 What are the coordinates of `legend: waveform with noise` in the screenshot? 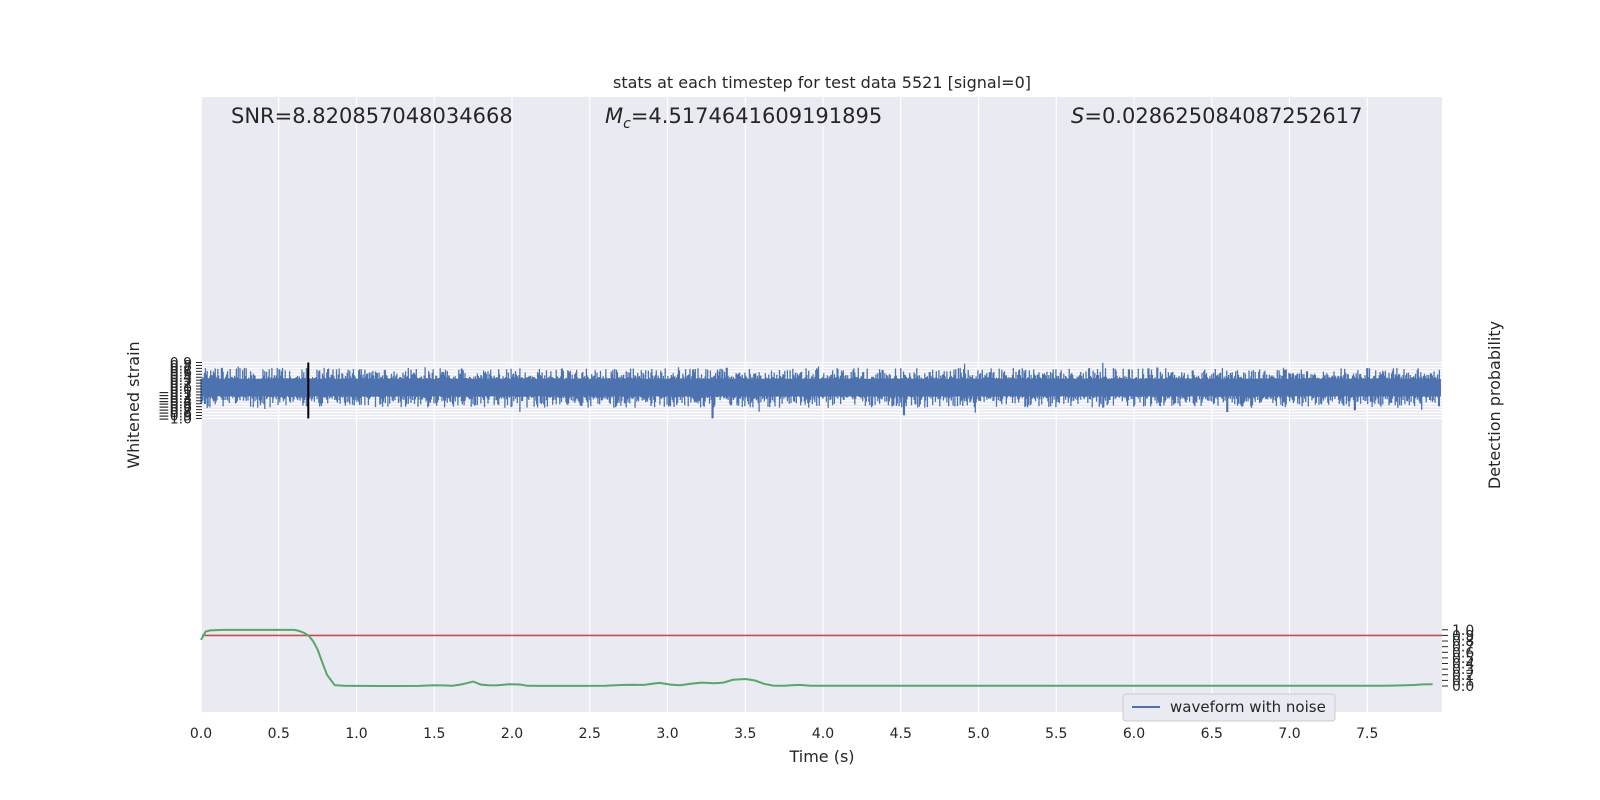 It's located at (1229, 707).